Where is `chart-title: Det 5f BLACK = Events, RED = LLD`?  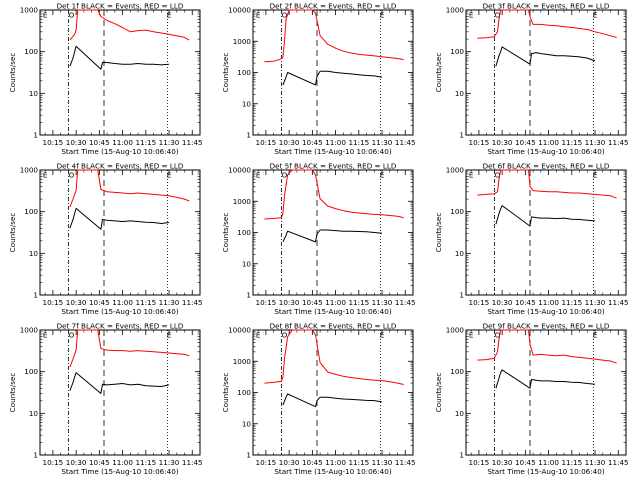
chart-title: Det 5f BLACK = Events, RED = LLD is located at coordinates (333, 166).